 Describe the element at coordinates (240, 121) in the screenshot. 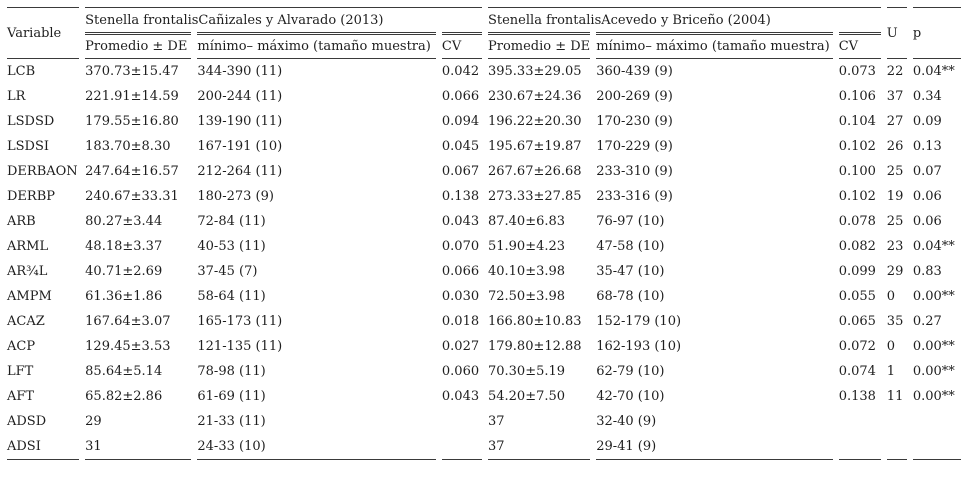

I see `cell-g1-range: 139-190 (11)` at that location.